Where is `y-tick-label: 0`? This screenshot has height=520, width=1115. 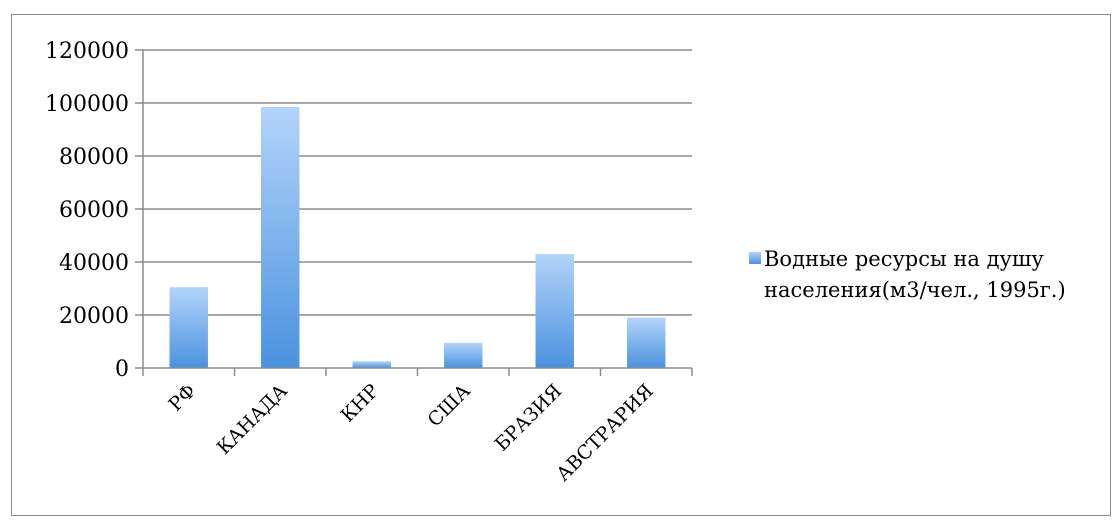 y-tick-label: 0 is located at coordinates (122, 369).